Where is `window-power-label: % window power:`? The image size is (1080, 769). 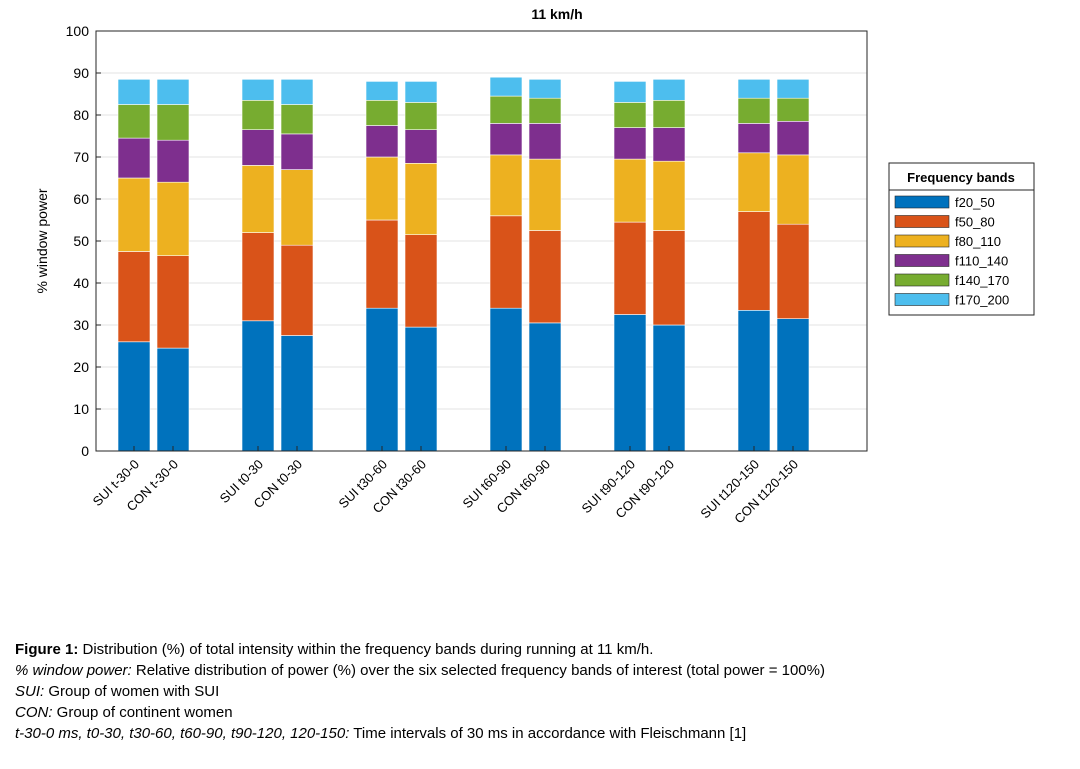 window-power-label: % window power: is located at coordinates (73, 670).